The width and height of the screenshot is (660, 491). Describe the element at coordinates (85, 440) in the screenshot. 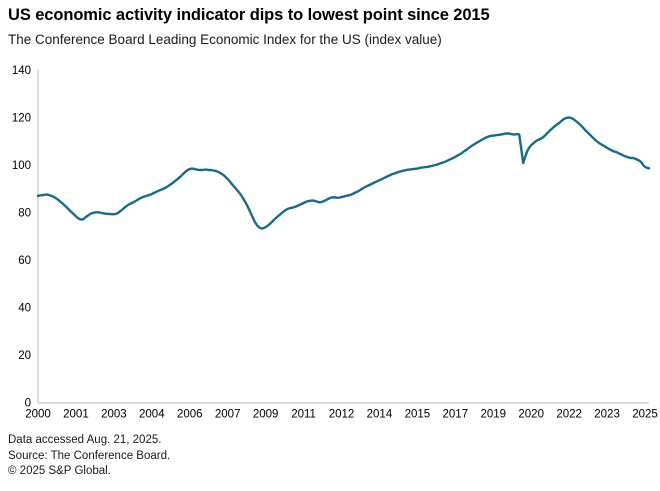

I see `data-accessed-note: Data accessed Aug. 21, 2025.` at that location.